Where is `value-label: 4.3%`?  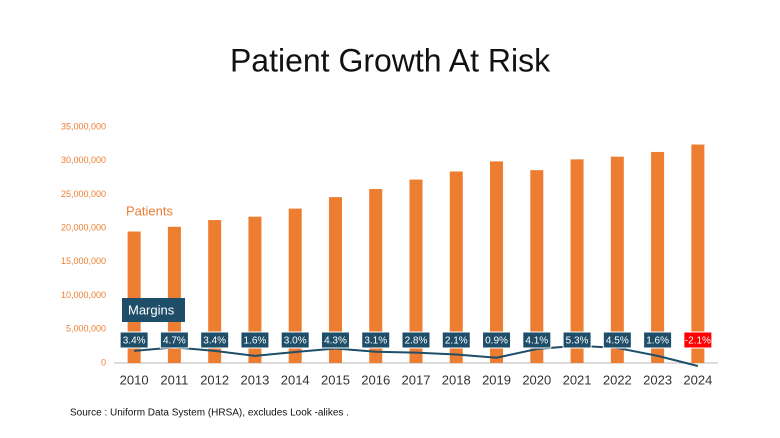
value-label: 4.3% is located at coordinates (335, 341).